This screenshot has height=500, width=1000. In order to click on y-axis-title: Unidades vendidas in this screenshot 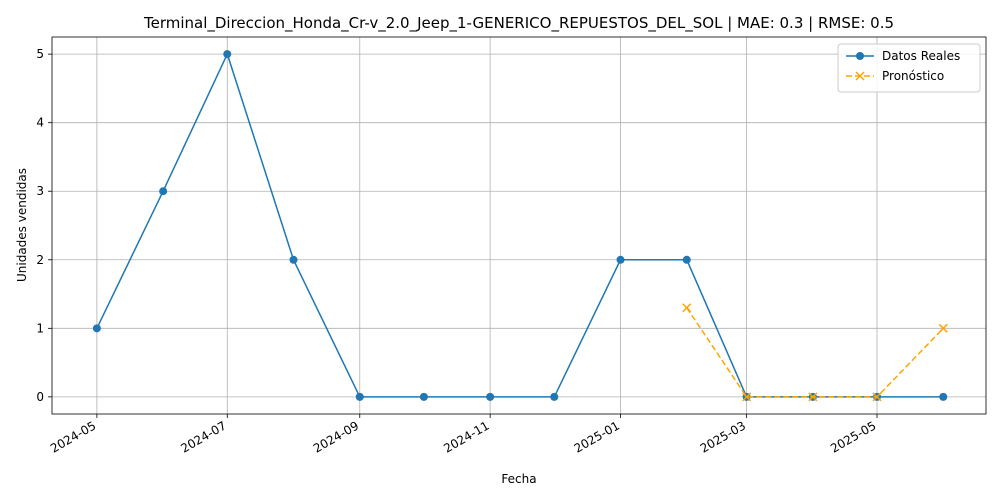, I will do `click(22, 225)`.